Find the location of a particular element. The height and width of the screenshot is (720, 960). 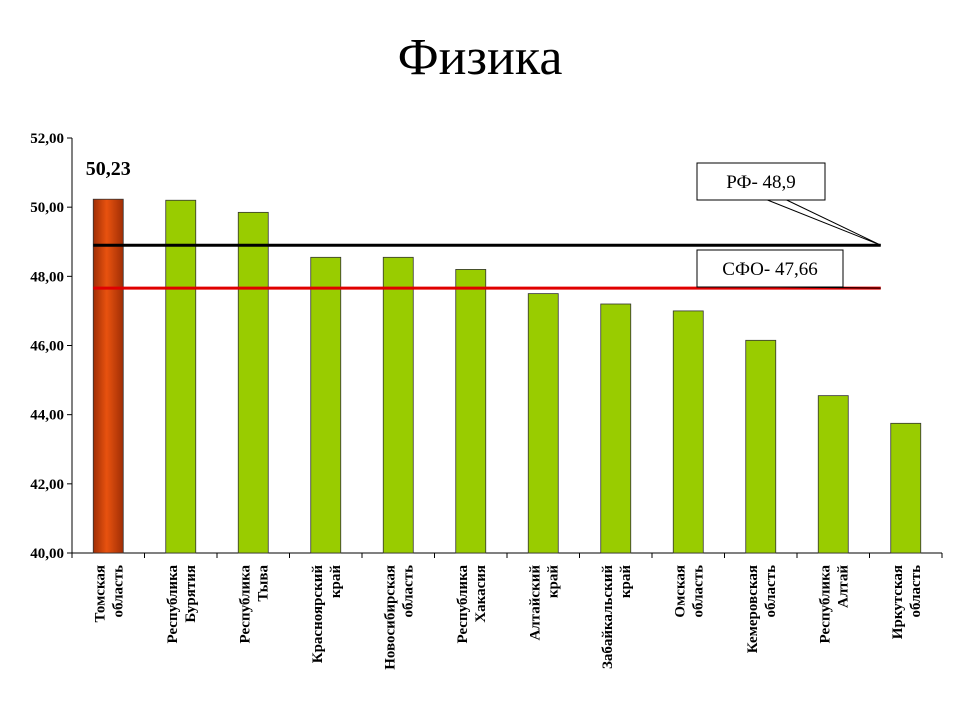

x-tick-label-line: Забайкальский is located at coordinates (608, 617).